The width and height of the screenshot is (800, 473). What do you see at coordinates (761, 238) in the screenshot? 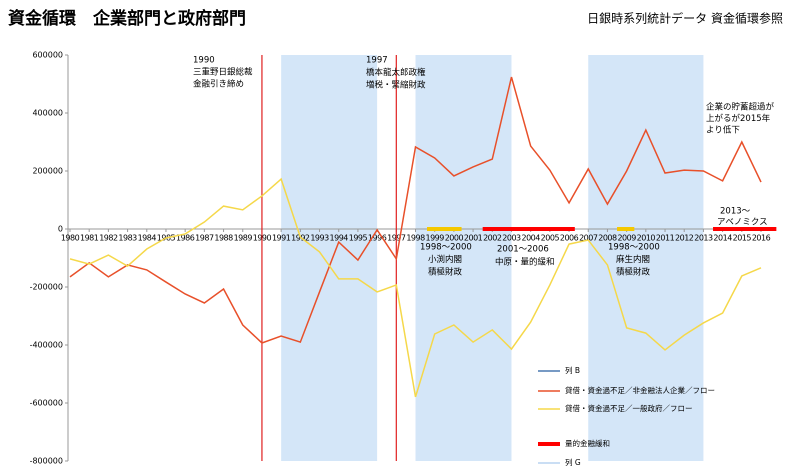
I see `x-tick-label: 2016` at bounding box center [761, 238].